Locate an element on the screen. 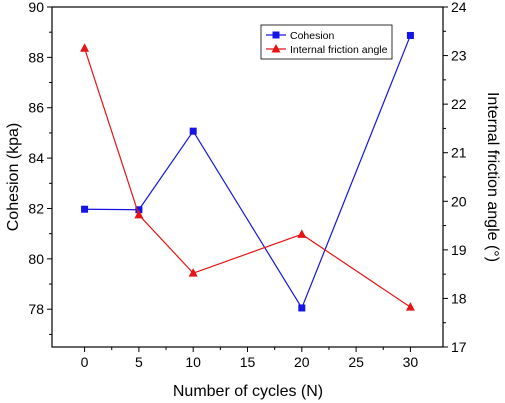 The width and height of the screenshot is (505, 403). x-tick-label: 5 is located at coordinates (139, 362).